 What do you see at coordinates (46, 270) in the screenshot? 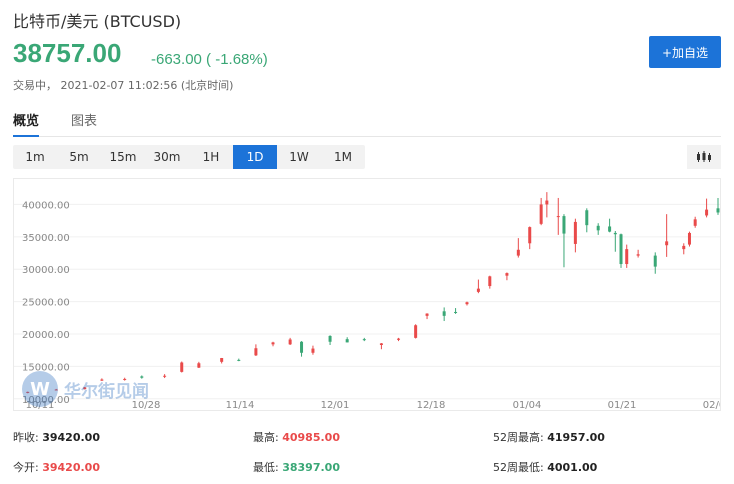
I see `y-tick-label: 30000.00` at bounding box center [46, 270].